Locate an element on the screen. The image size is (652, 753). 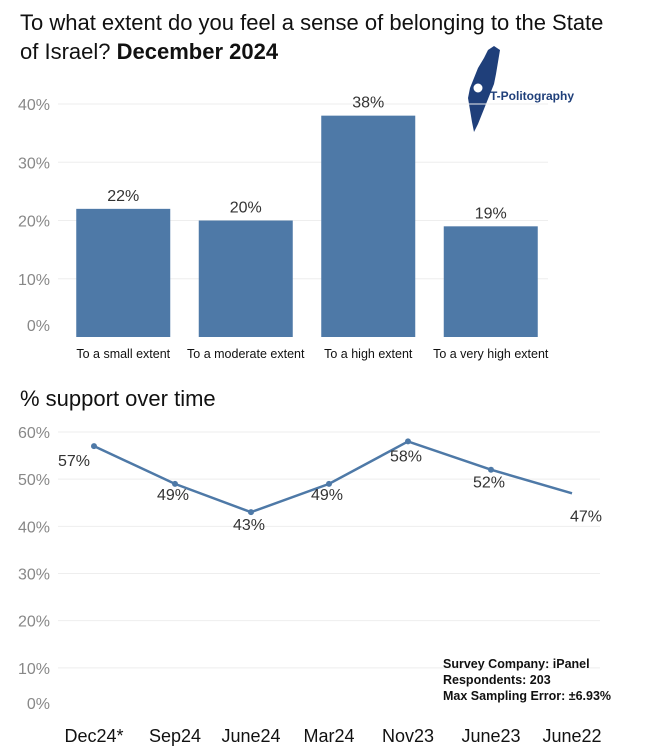
line-x-tick-label: June23 is located at coordinates (490, 736).